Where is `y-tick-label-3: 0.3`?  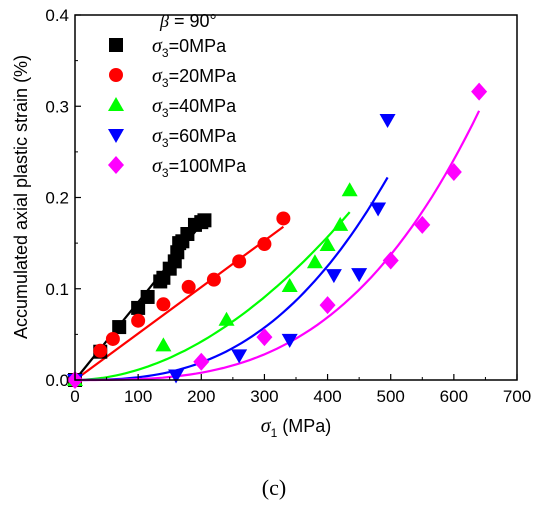 y-tick-label-3: 0.3 is located at coordinates (57, 106).